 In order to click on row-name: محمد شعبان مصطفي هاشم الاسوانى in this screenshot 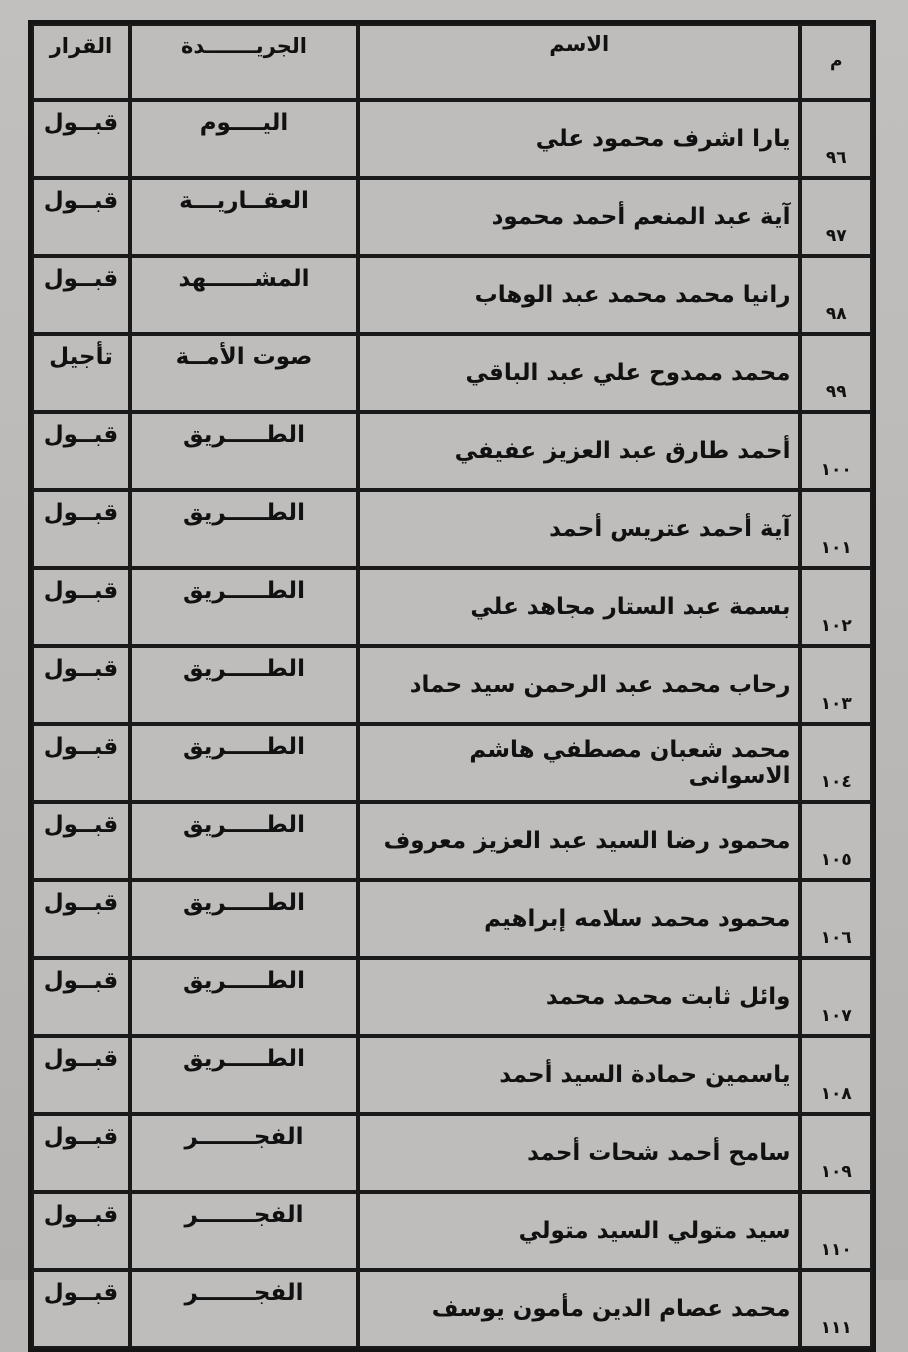, I will do `click(579, 763)`.